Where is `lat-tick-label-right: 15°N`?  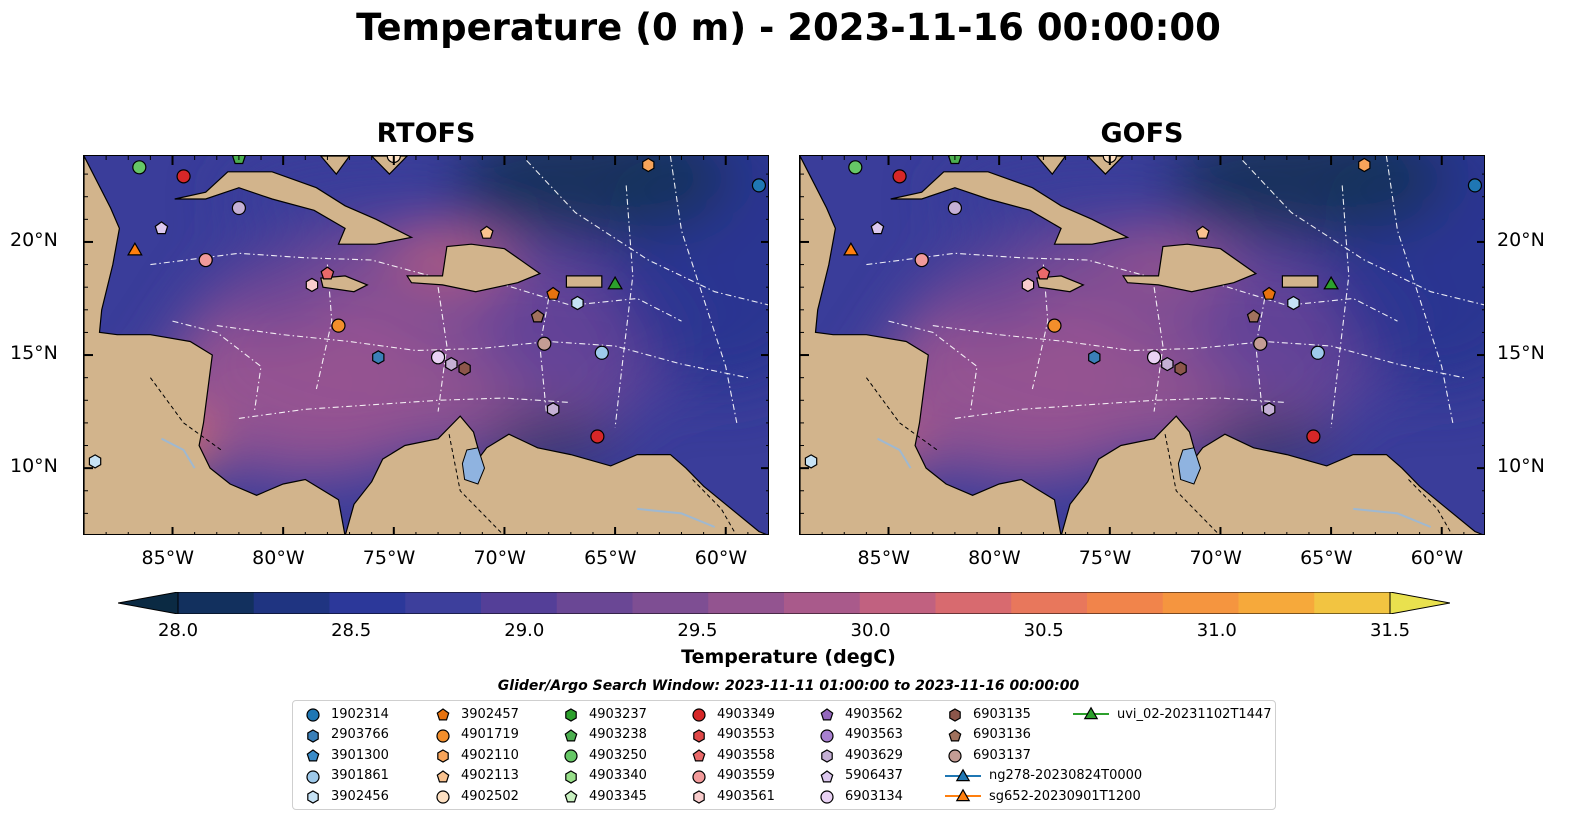
lat-tick-label-right: 15°N is located at coordinates (1521, 353).